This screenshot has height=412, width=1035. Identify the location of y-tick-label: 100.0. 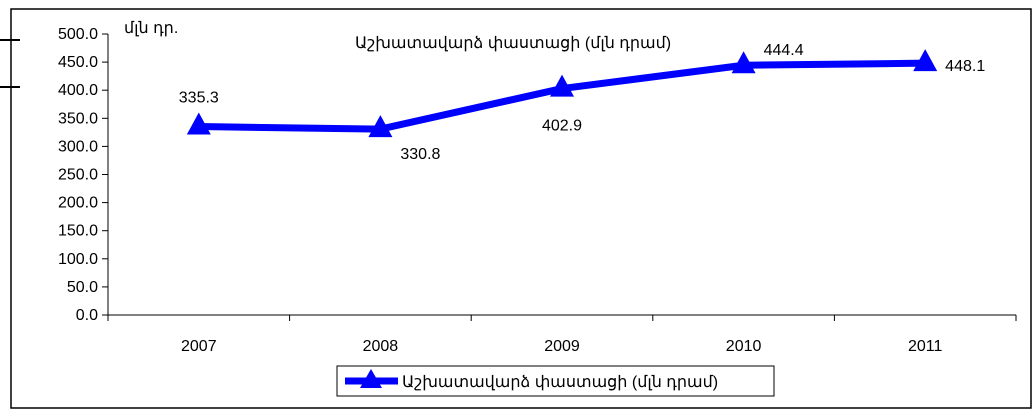
(78, 259).